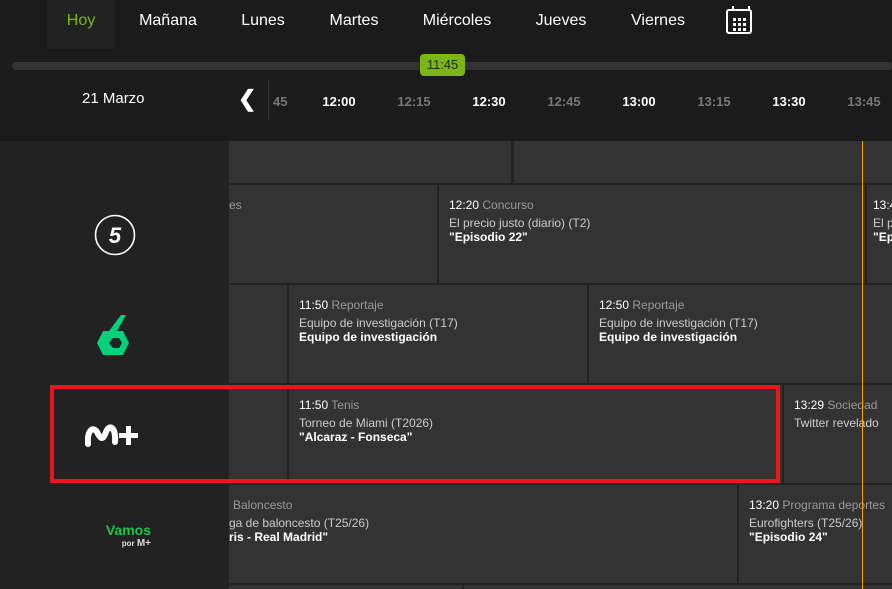 The height and width of the screenshot is (589, 892). I want to click on selected-row-highlight, so click(415, 434).